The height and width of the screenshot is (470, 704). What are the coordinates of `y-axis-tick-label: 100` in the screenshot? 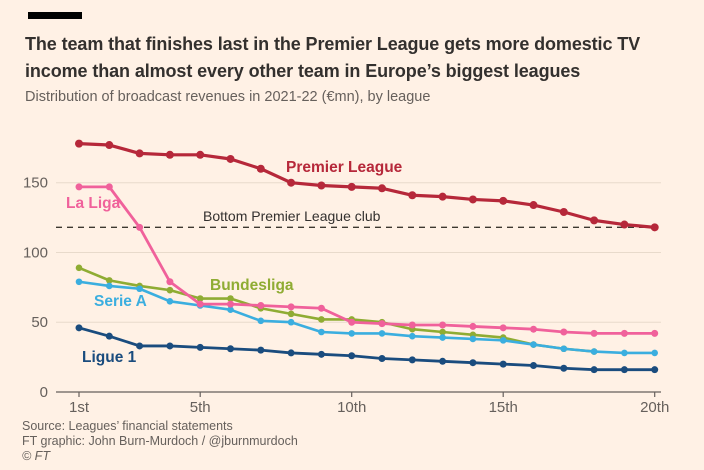 It's located at (35, 252).